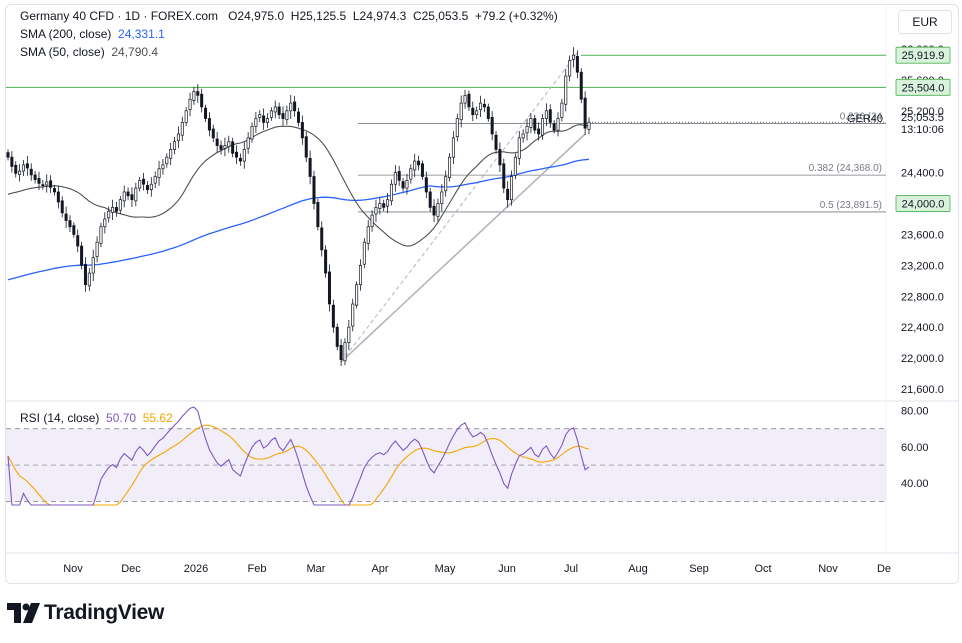  What do you see at coordinates (298, 465) in the screenshot?
I see `rsi-ma-line` at bounding box center [298, 465].